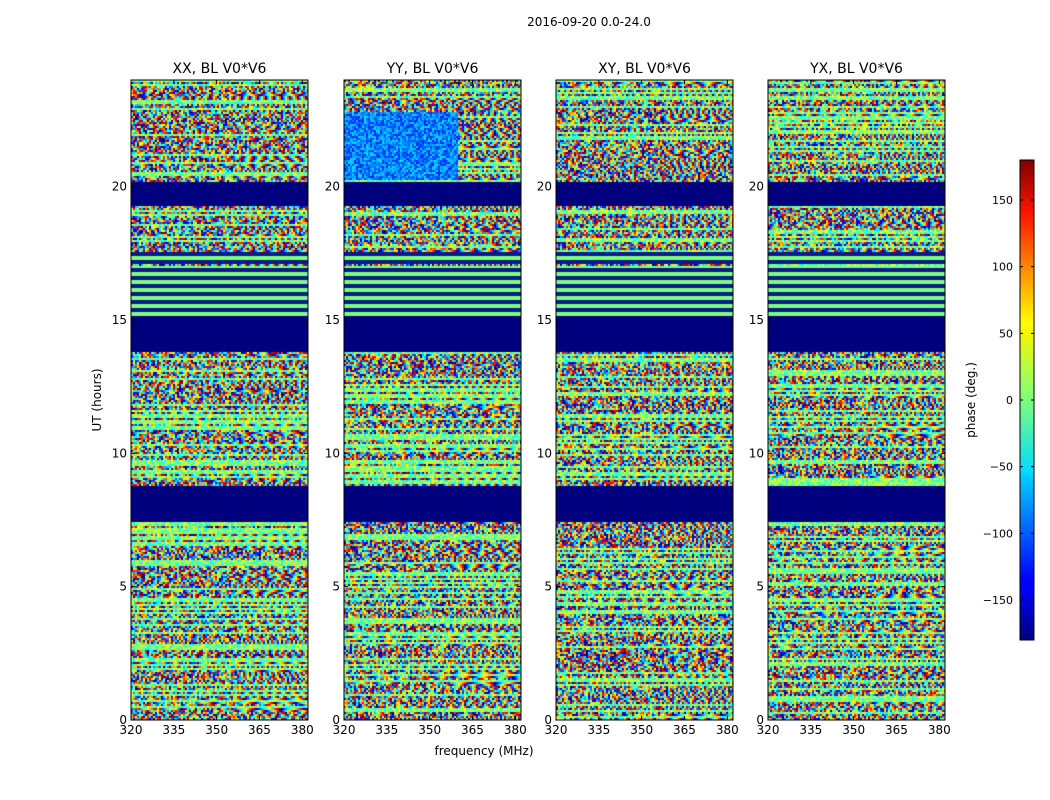 The image size is (1050, 800). I want to click on x-axis-label: frequency (MHz), so click(483, 751).